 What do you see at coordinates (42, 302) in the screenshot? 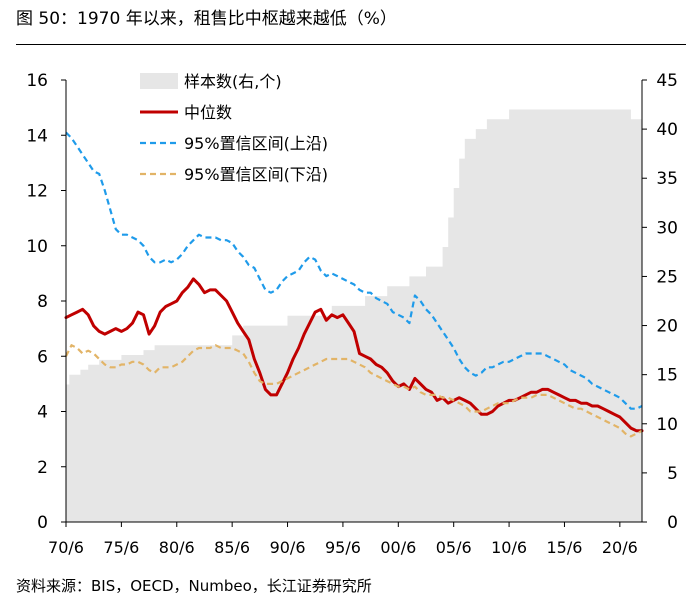
I see `left-axis-tick-label: 8` at bounding box center [42, 302].